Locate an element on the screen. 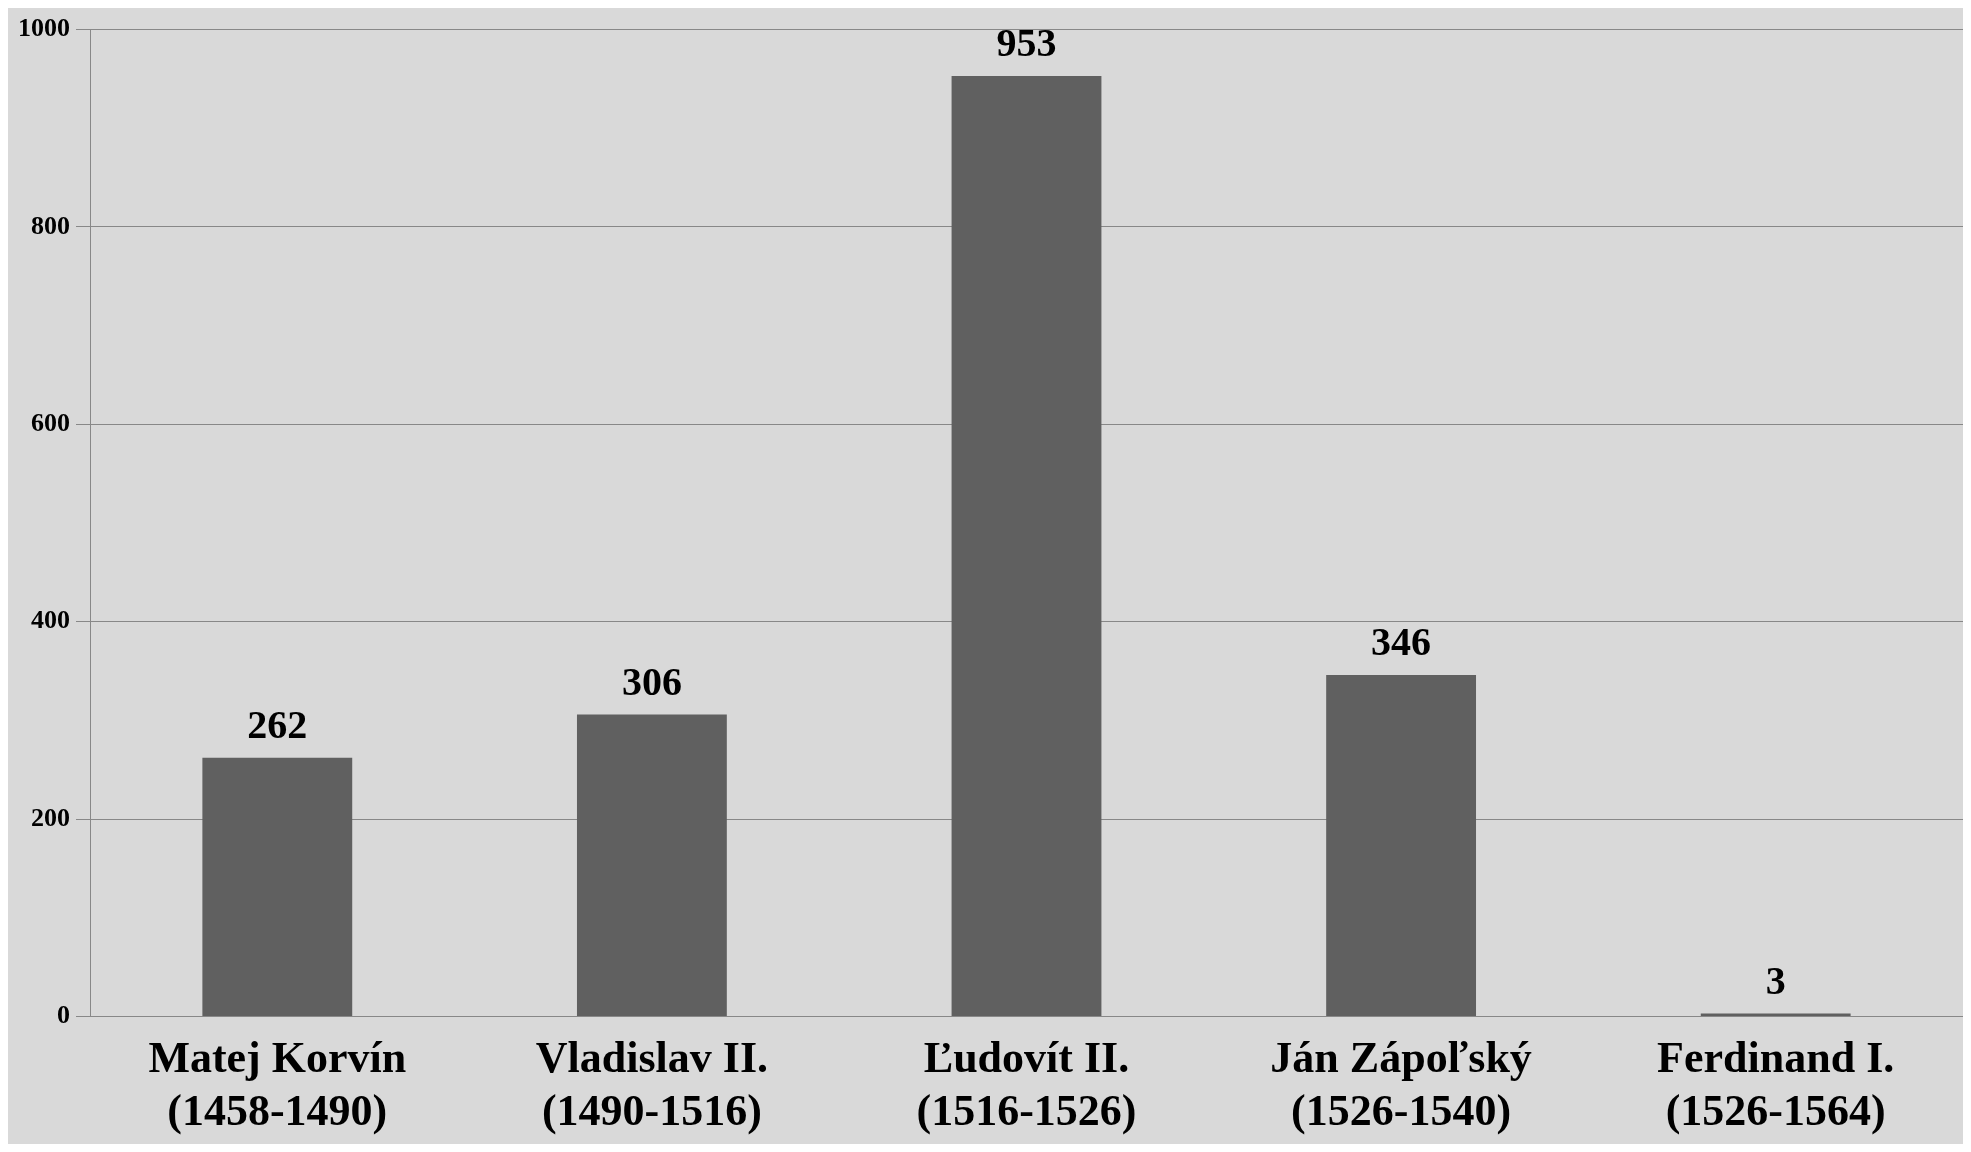  y-tick-label: 0 is located at coordinates (63, 1015).